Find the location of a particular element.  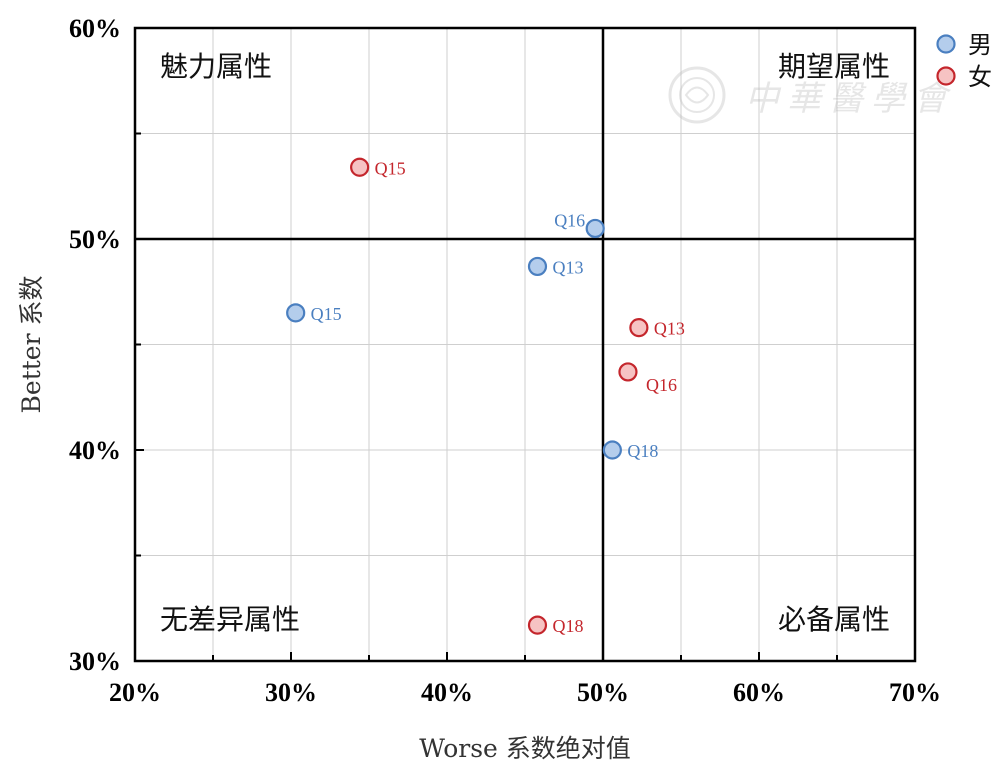

quadrant-label: 魅力属性 is located at coordinates (216, 66).